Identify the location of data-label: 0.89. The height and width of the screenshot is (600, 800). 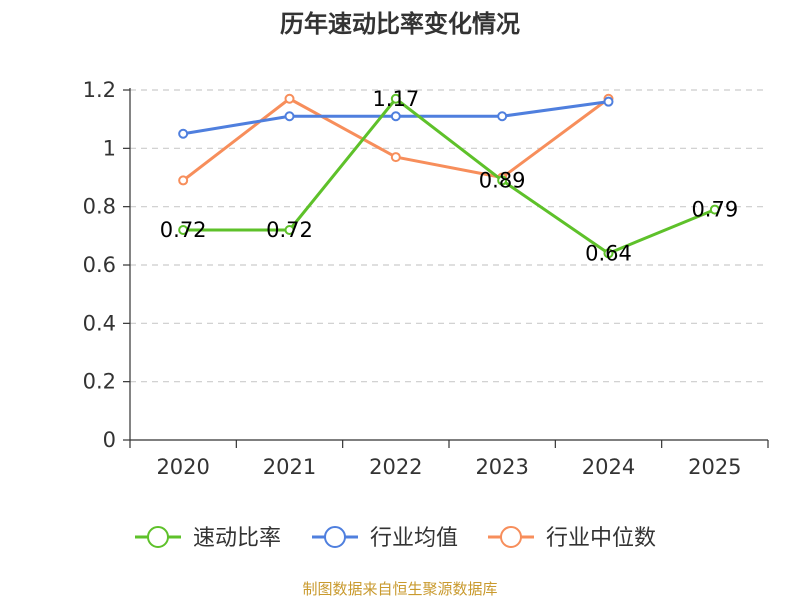
(502, 180).